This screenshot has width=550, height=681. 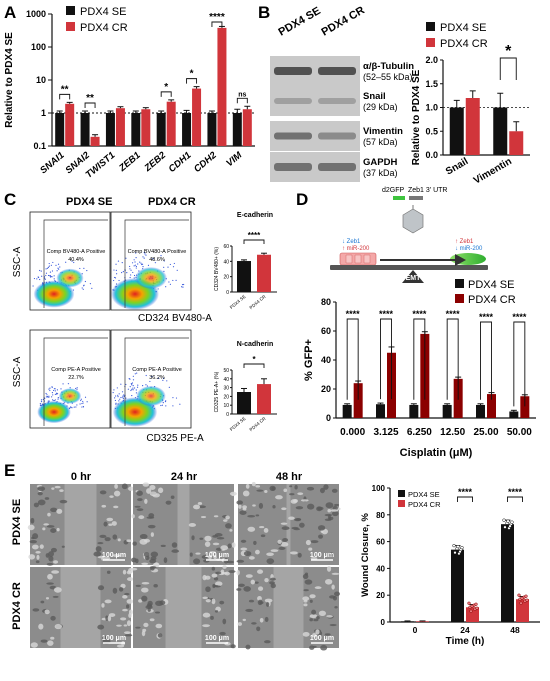 I want to click on significance-label: *, so click(x=254, y=359).